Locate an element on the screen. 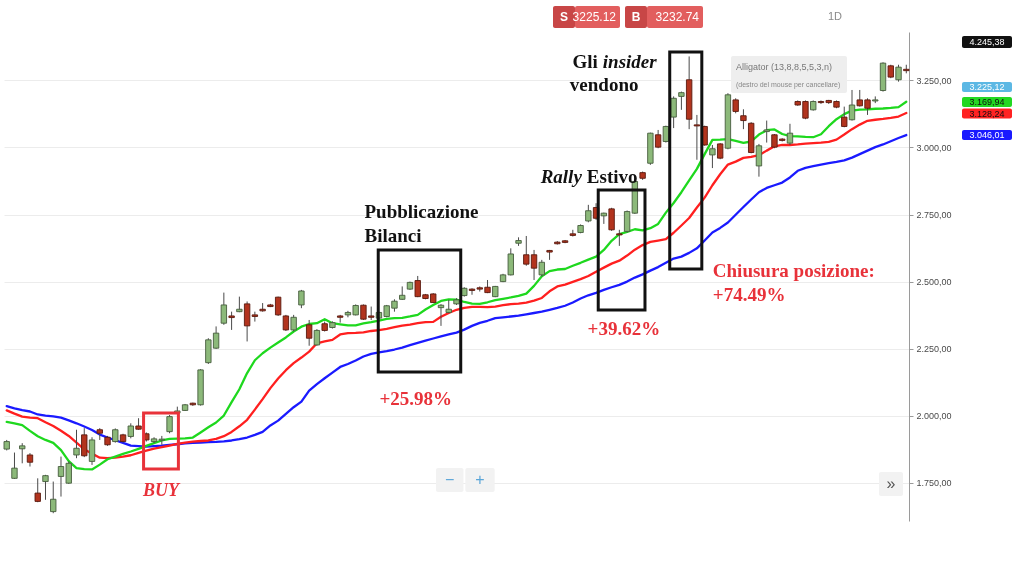 This screenshot has height=561, width=1024. annotation: + is located at coordinates (480, 479).